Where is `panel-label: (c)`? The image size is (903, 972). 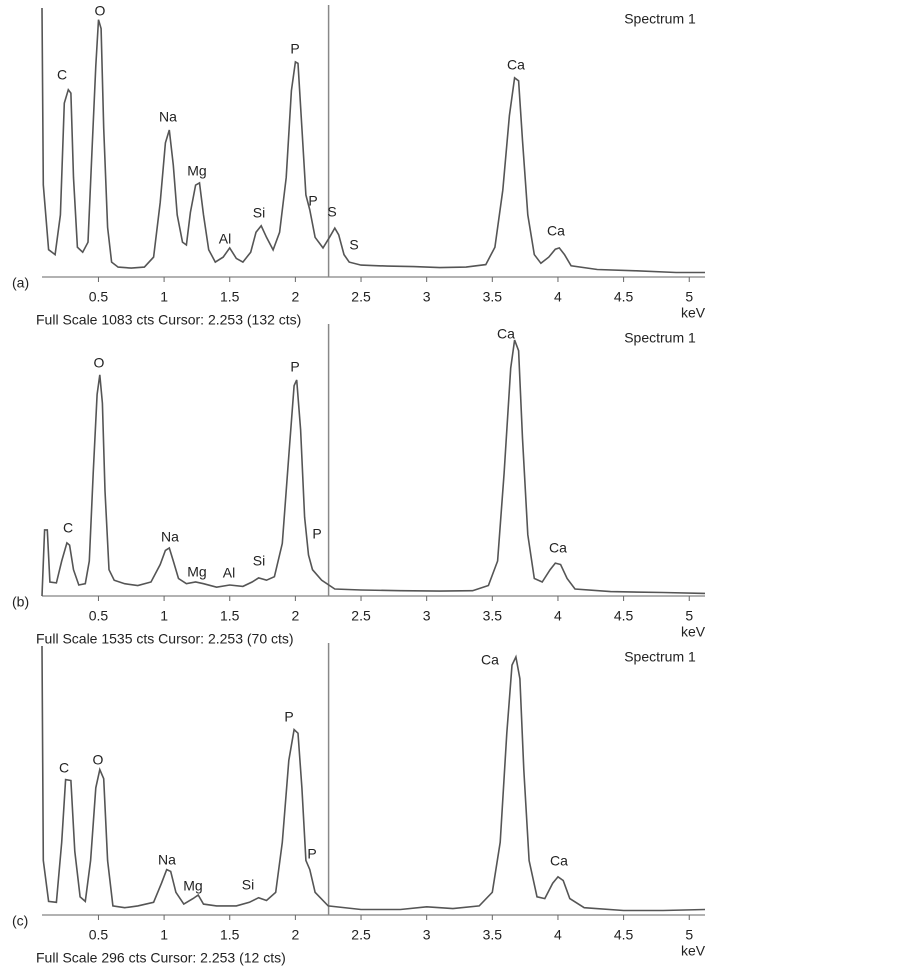 panel-label: (c) is located at coordinates (20, 921).